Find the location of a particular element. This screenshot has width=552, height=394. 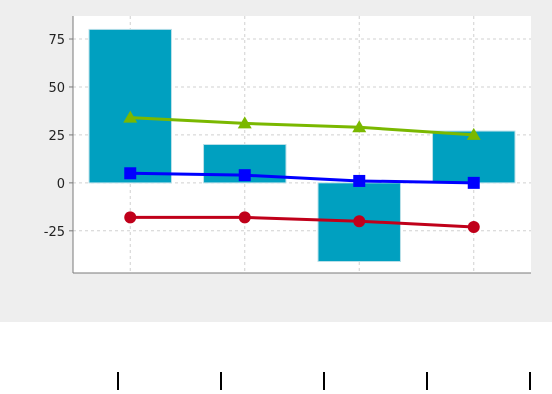

y-tick-label: 50 is located at coordinates (56, 88).